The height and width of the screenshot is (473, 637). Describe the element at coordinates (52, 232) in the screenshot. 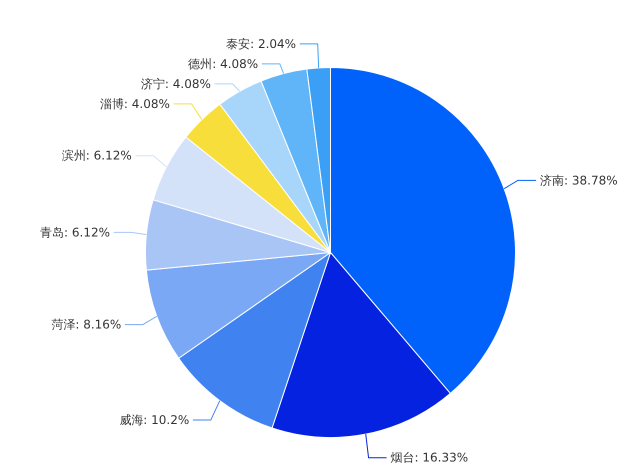

I see `slice-label: 青岛` at that location.